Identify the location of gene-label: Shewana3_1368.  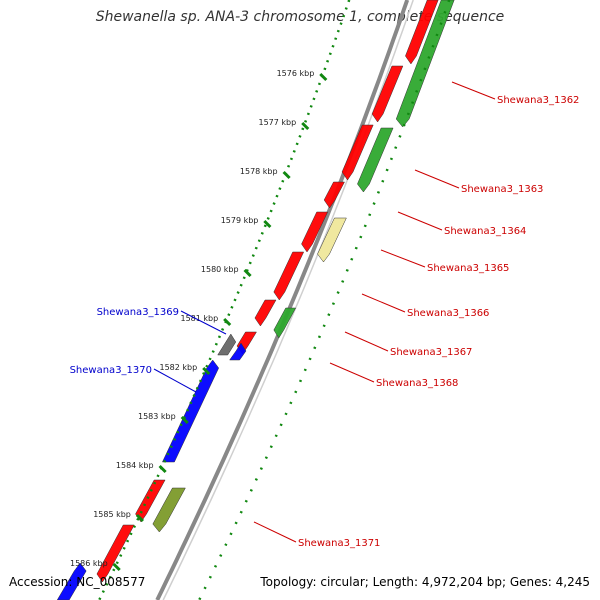
(417, 383).